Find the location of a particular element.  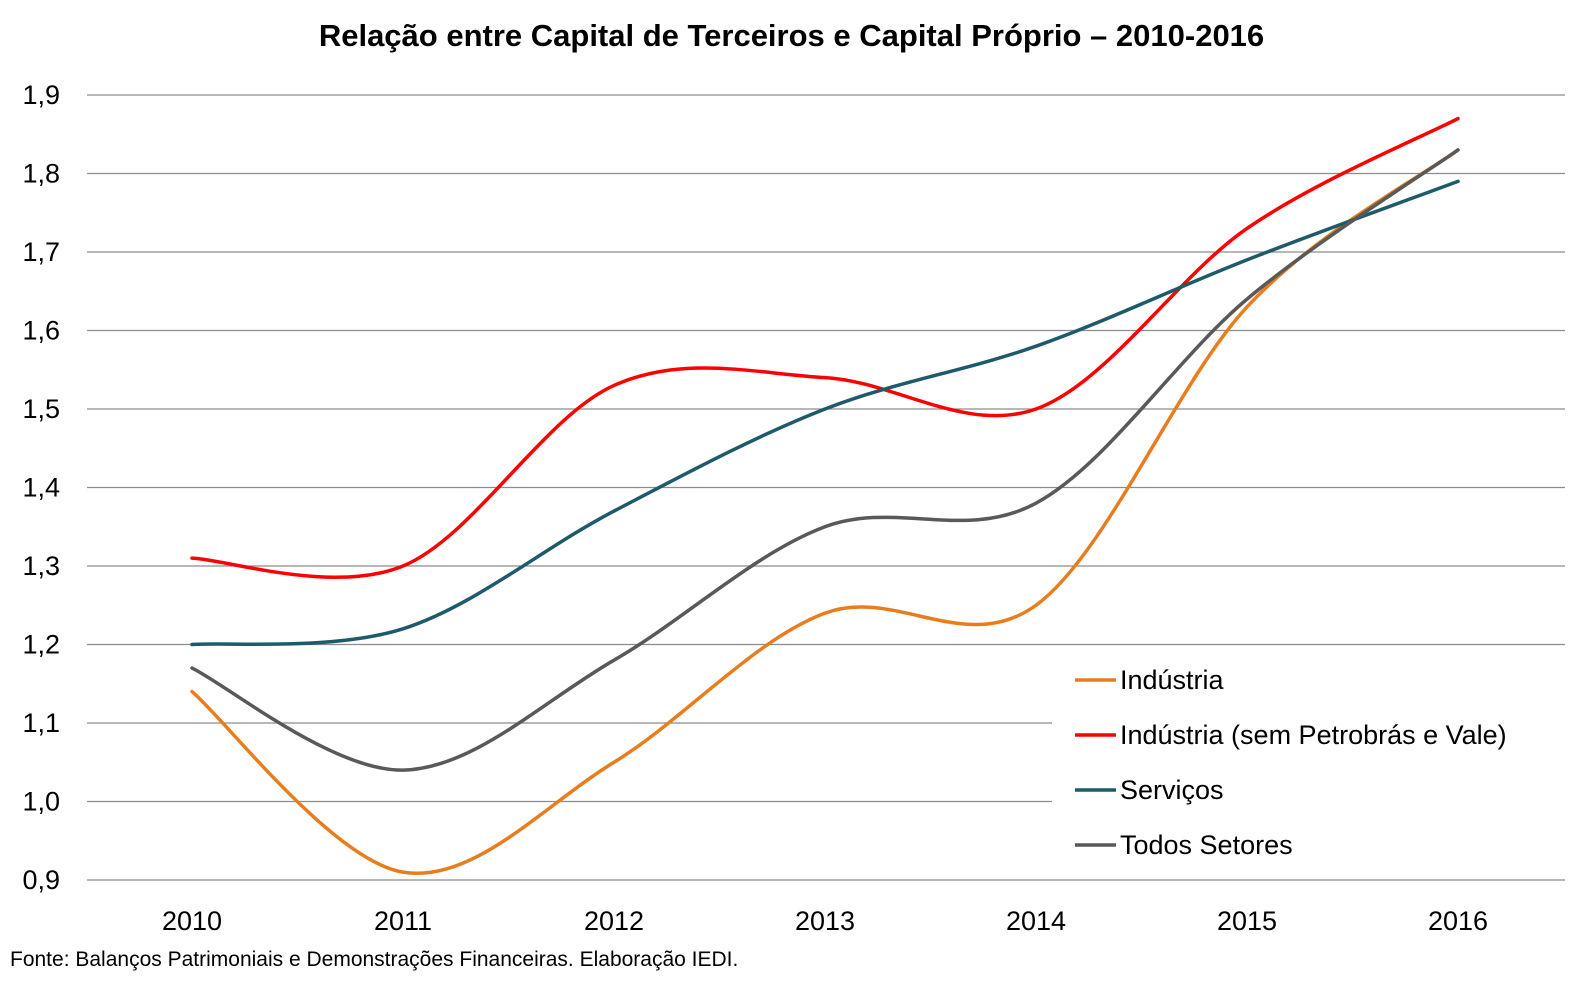

x-tick-label: 2010 is located at coordinates (192, 921).